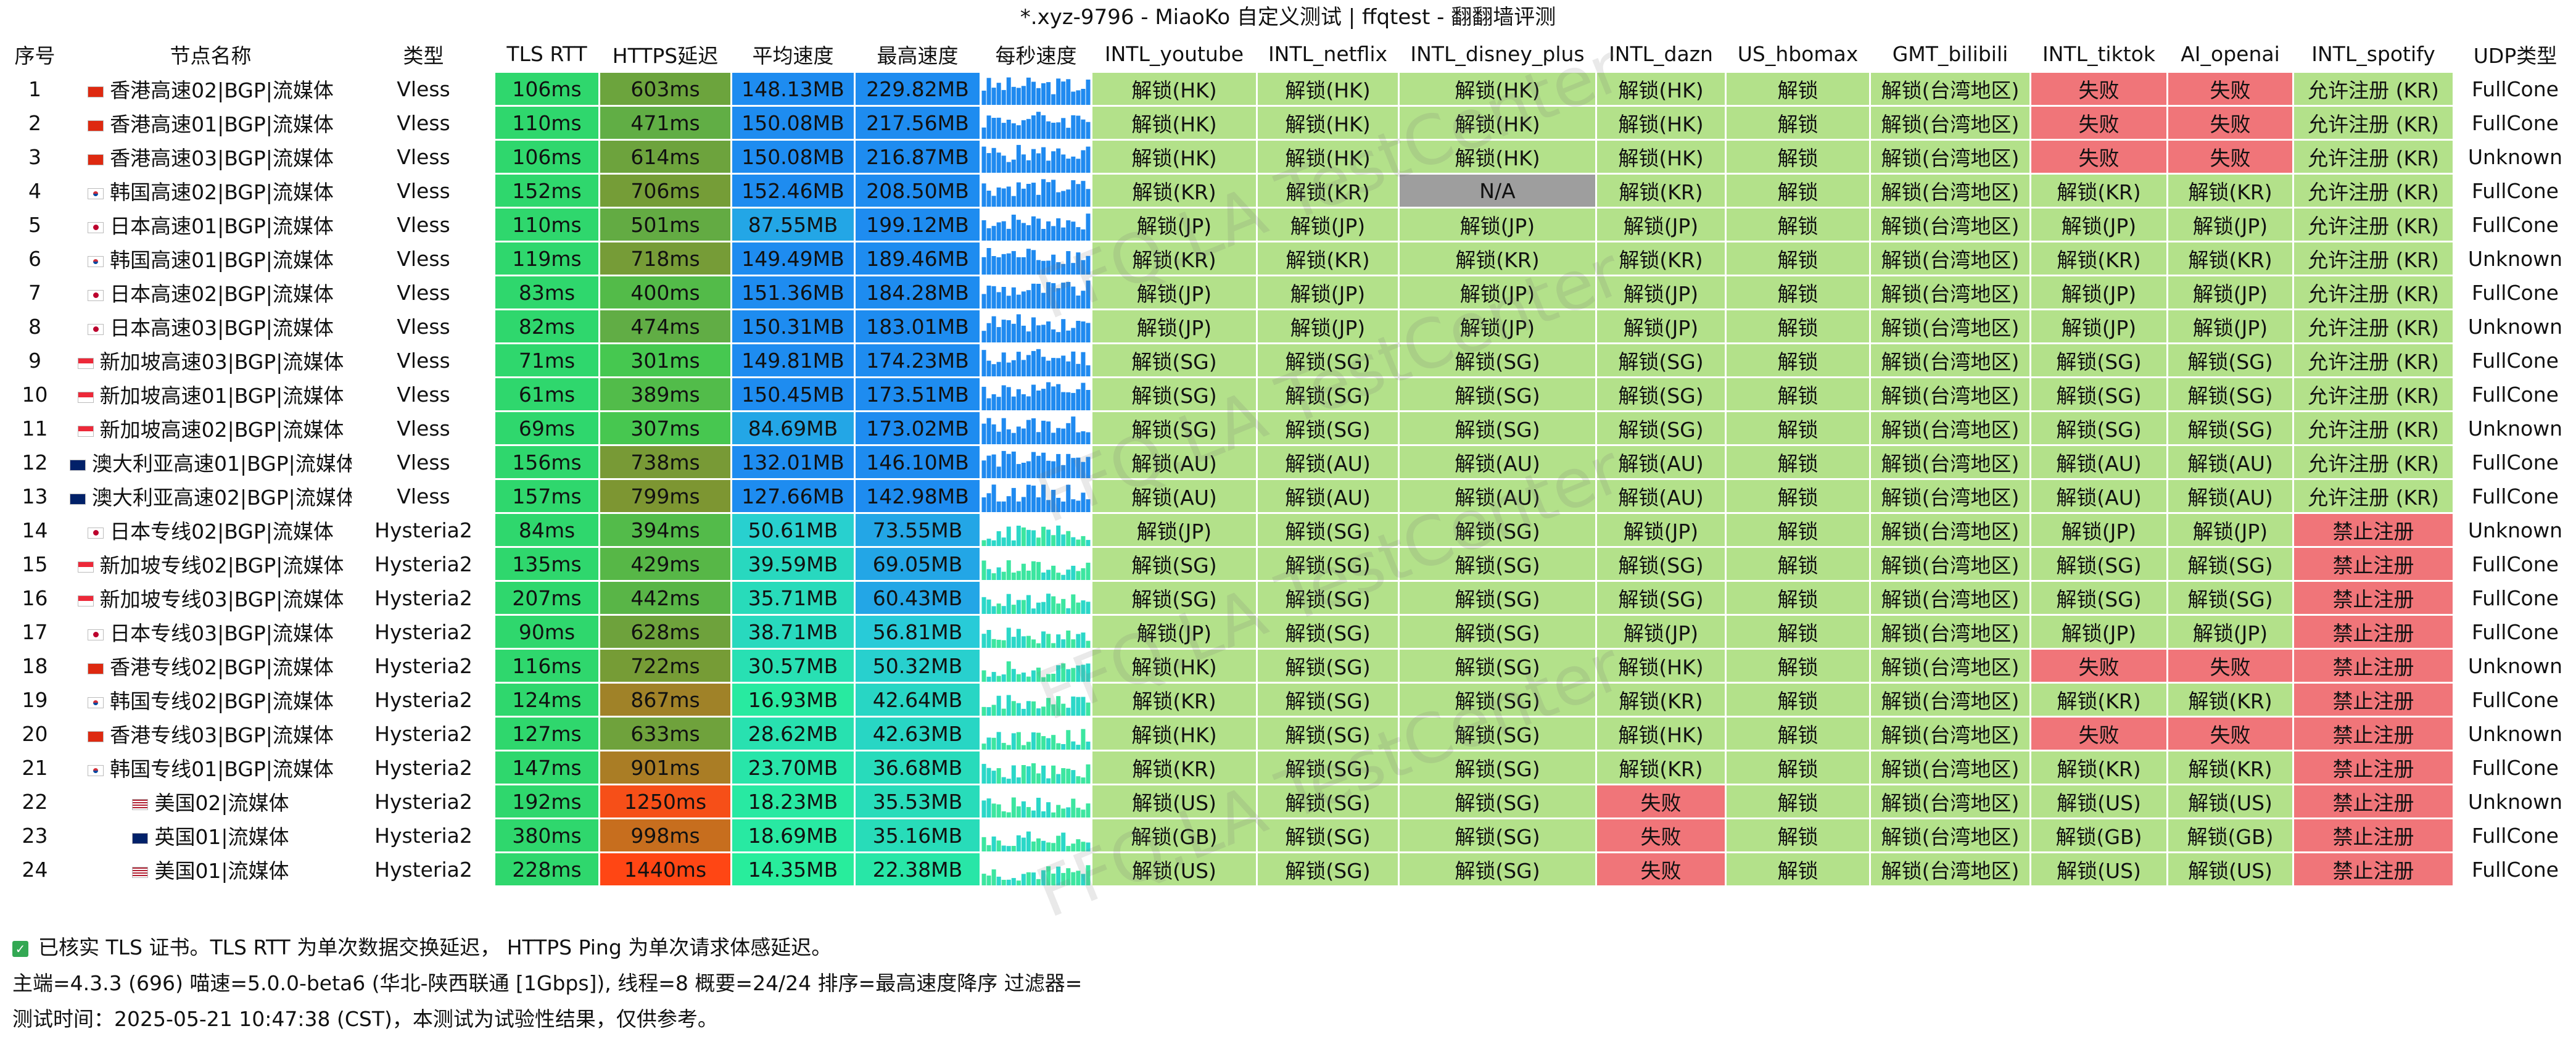 The width and height of the screenshot is (2576, 1039). I want to click on column-header-bl: GMT_bilibili, so click(1950, 54).